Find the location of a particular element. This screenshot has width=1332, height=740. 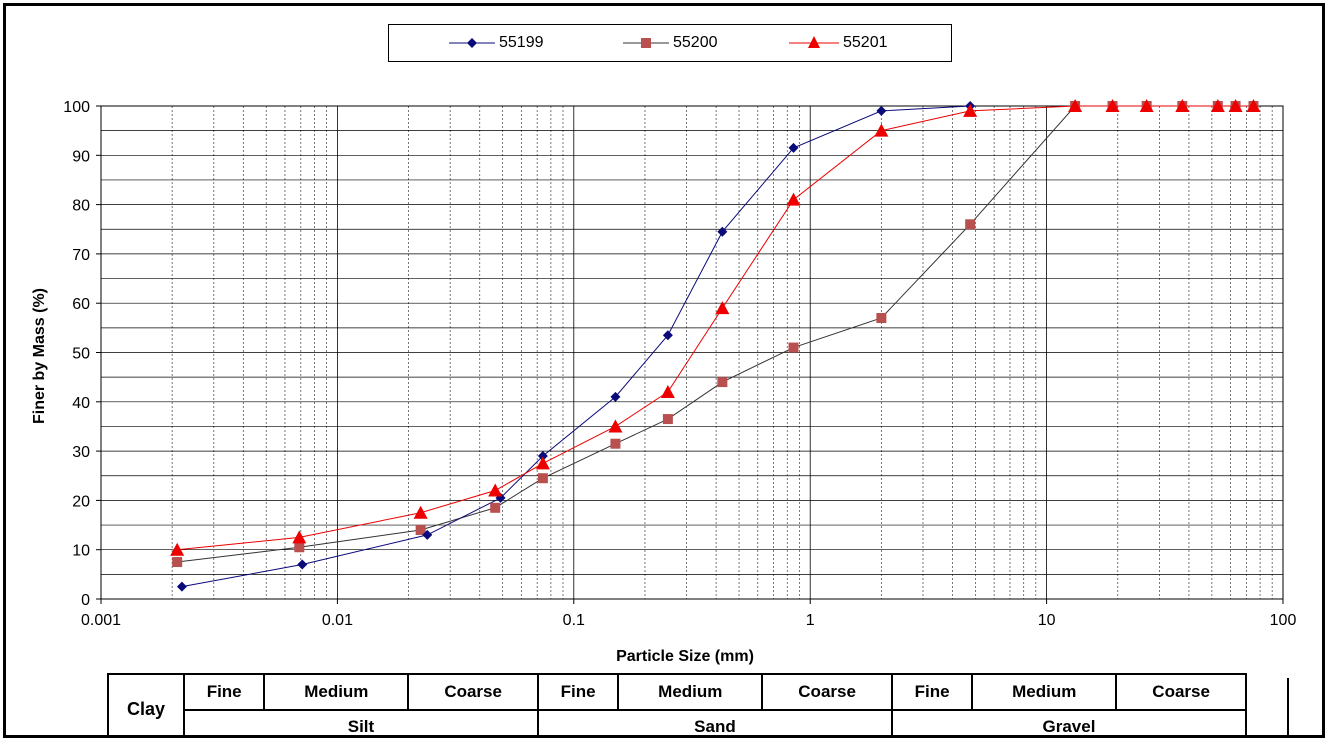

y-axis-title: Finer by Mass (%) is located at coordinates (39, 356).